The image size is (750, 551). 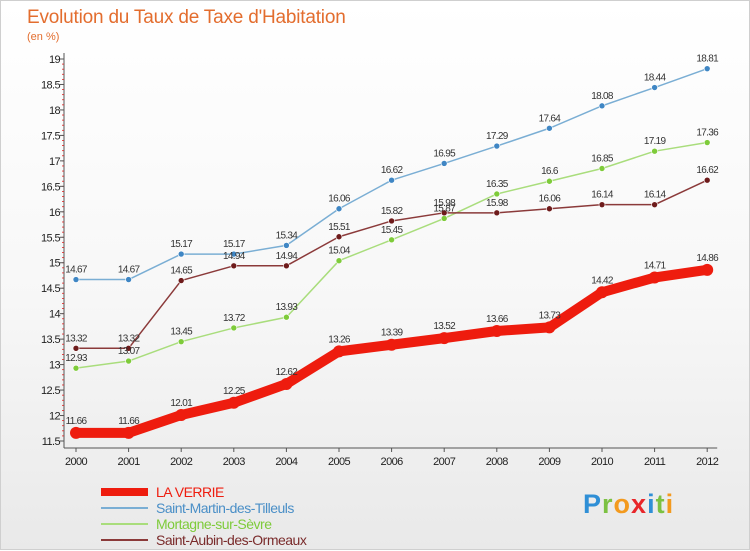 What do you see at coordinates (50, 238) in the screenshot?
I see `y-tick-label: 15.5` at bounding box center [50, 238].